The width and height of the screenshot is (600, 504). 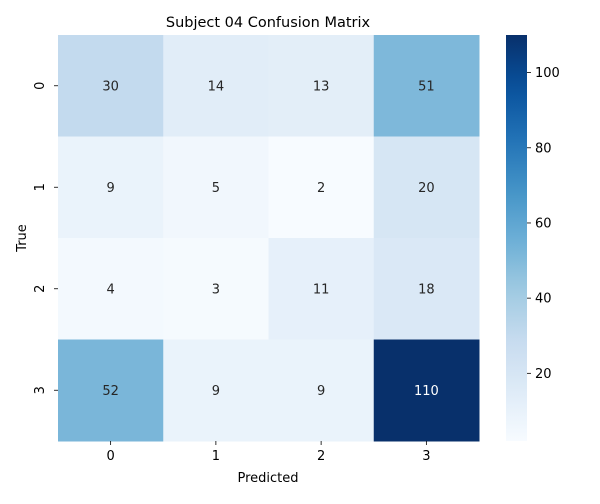 I want to click on colorbar-tick-label-2: 60, so click(x=543, y=223).